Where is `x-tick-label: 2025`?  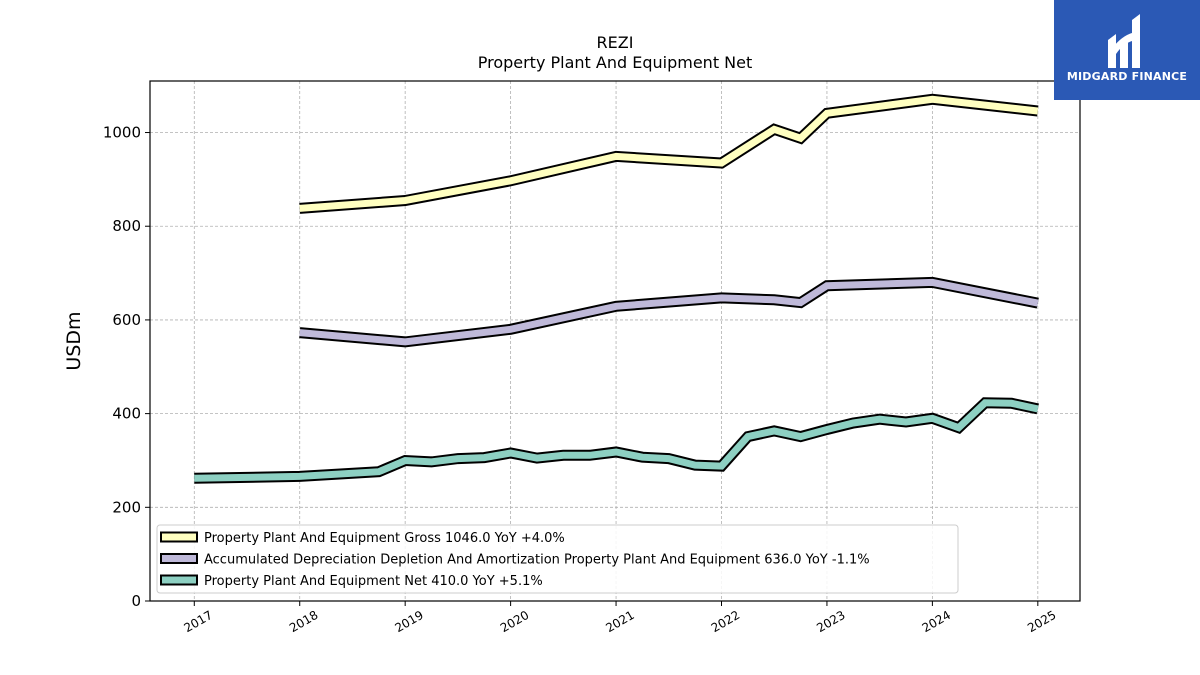
x-tick-label: 2025 is located at coordinates (1041, 621).